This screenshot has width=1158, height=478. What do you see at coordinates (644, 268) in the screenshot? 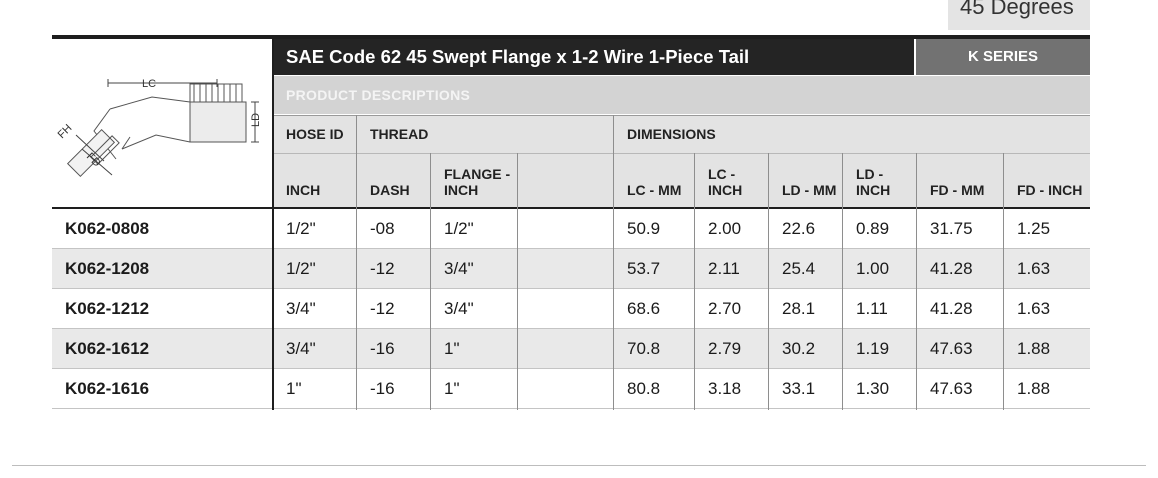
I see `cell-lc-mm: 53.7` at bounding box center [644, 268].